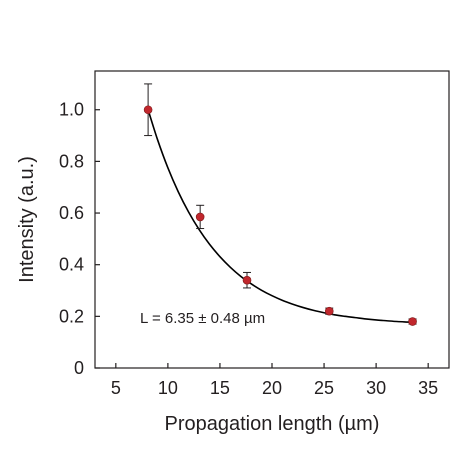 The width and height of the screenshot is (474, 474). Describe the element at coordinates (168, 388) in the screenshot. I see `x-tick-label: 10` at that location.